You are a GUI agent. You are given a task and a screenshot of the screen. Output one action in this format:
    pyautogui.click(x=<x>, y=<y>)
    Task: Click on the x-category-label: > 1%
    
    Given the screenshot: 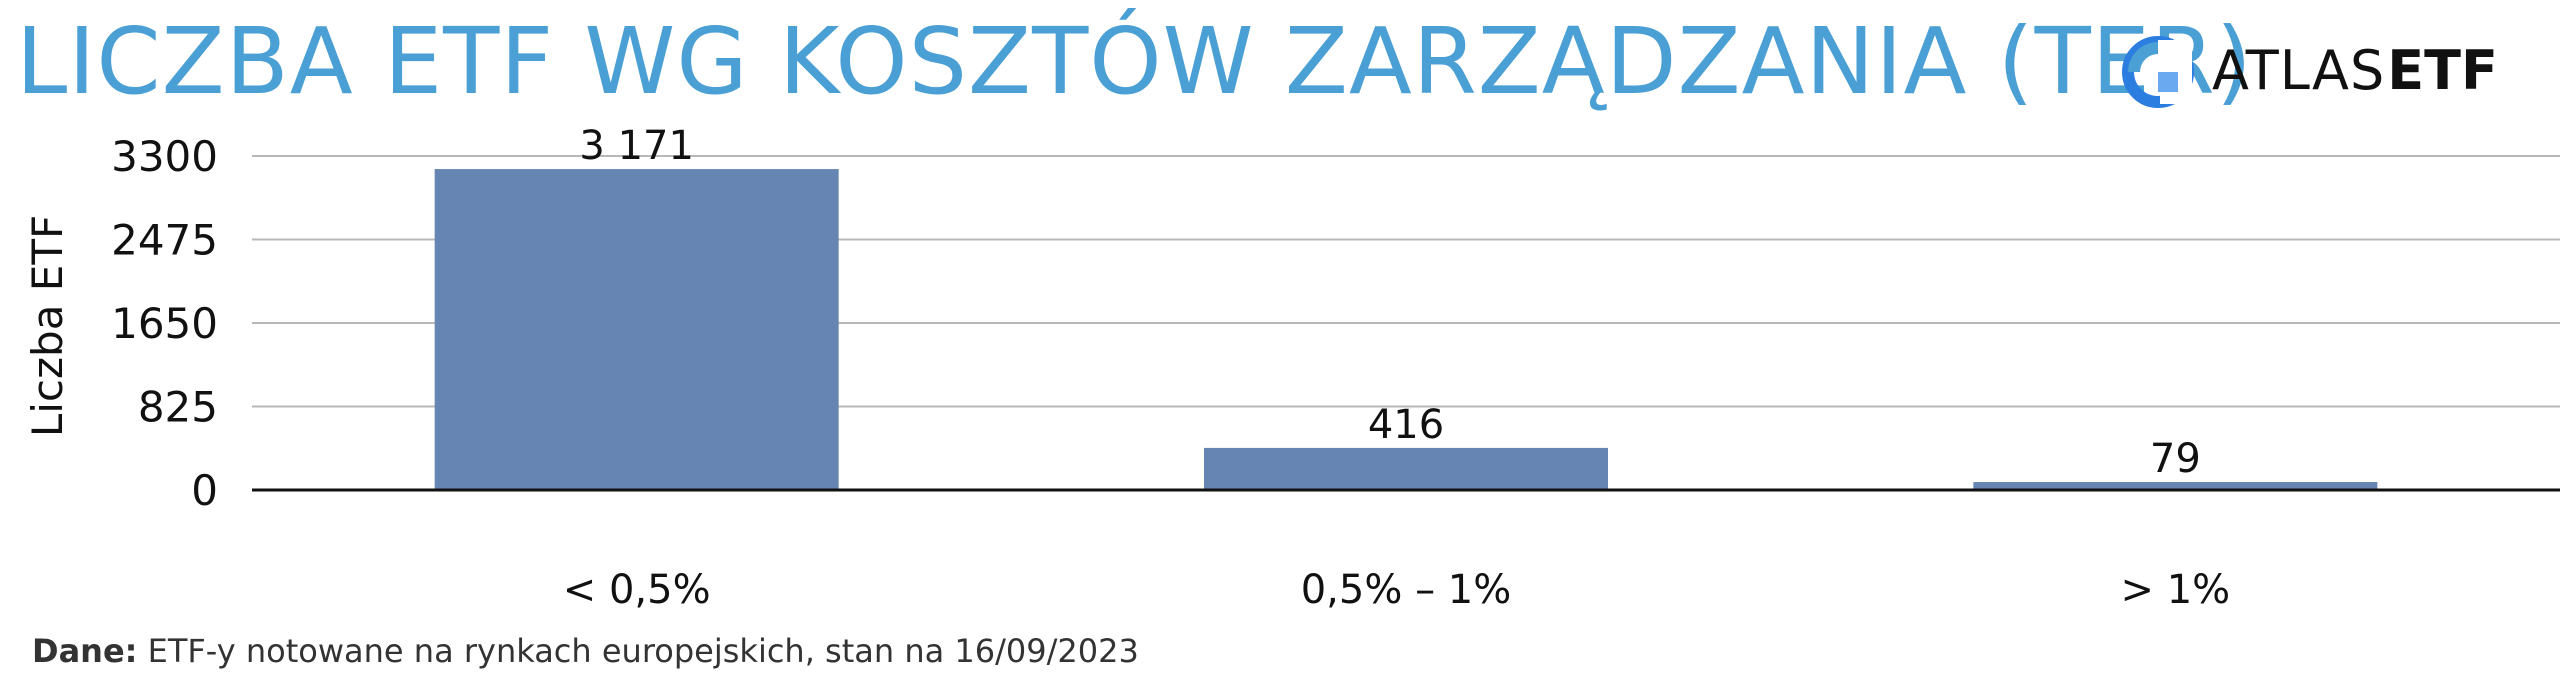 What is the action you would take?
    pyautogui.click(x=2175, y=590)
    